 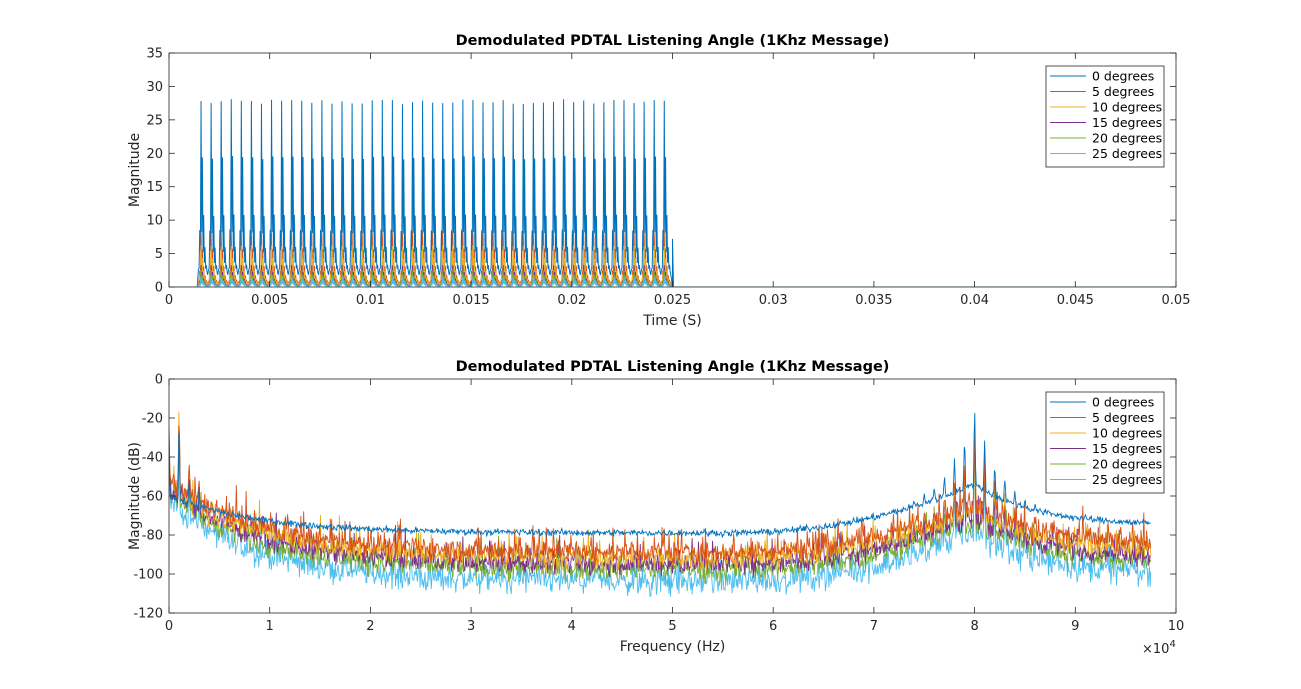 I want to click on y-tick-label: 25, so click(x=154, y=120).